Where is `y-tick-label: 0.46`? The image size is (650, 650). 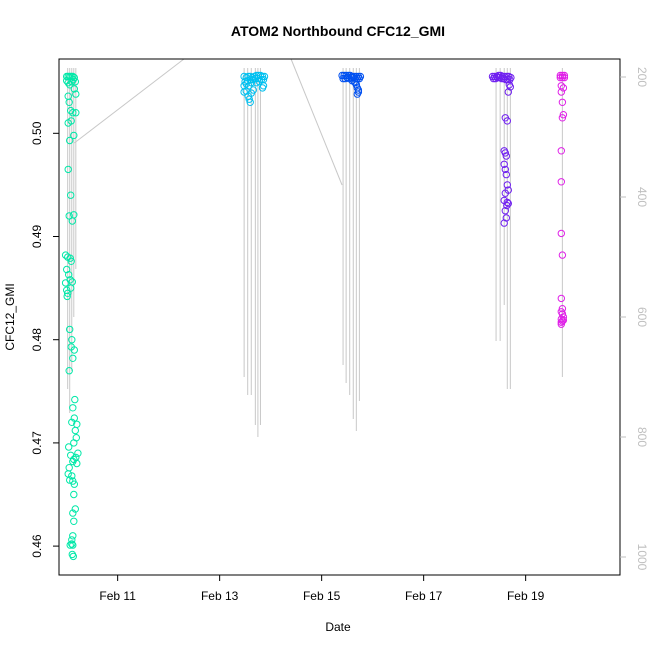 y-tick-label: 0.46 is located at coordinates (37, 546).